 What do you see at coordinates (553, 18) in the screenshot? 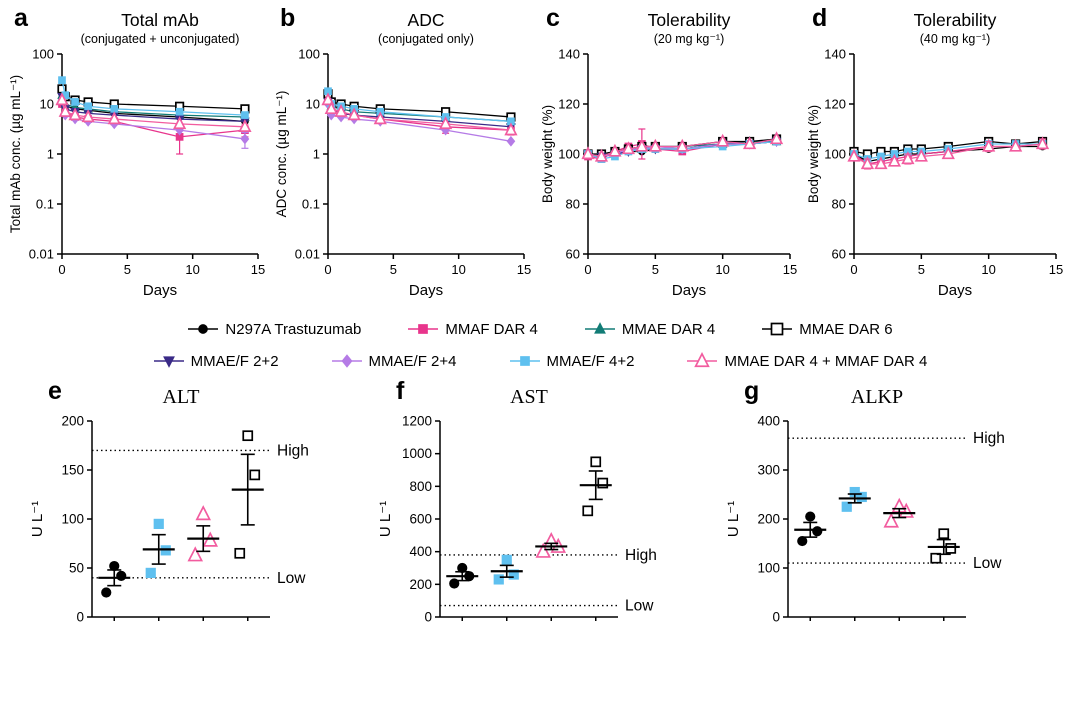
I see `panel-letter-c: c` at bounding box center [553, 18].